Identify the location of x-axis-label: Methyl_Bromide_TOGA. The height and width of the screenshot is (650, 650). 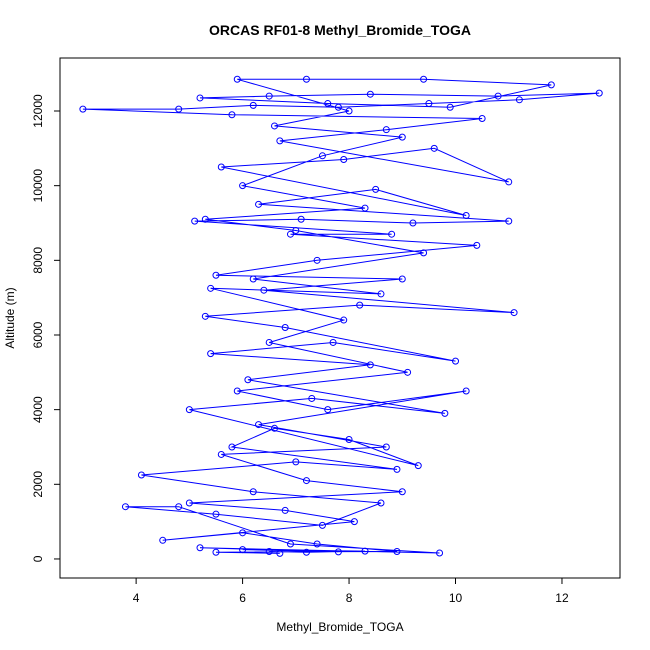
(339, 627).